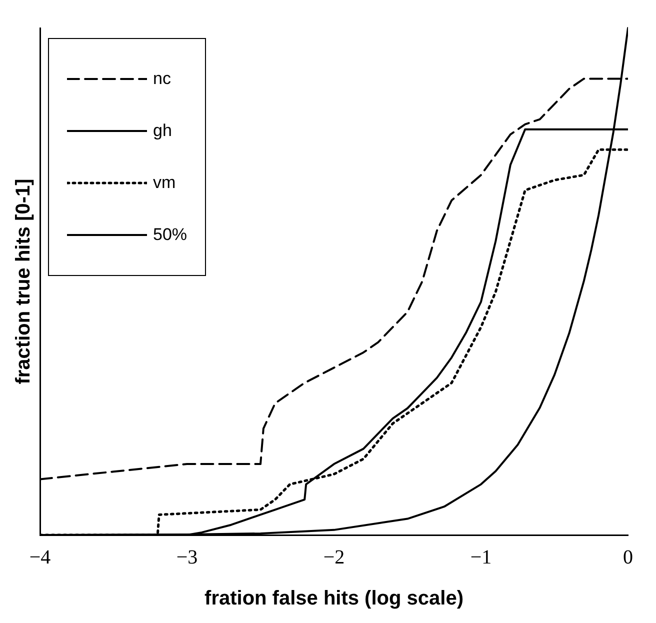 Image resolution: width=656 pixels, height=623 pixels. I want to click on x-tick-label: 0, so click(628, 557).